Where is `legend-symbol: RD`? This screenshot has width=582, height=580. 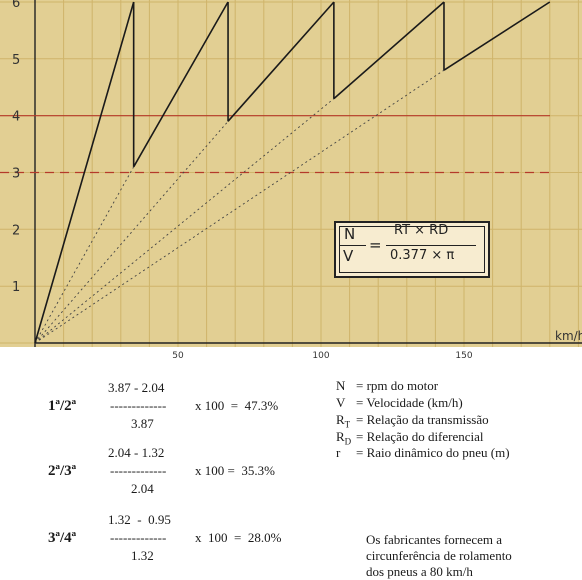
legend-symbol: RD is located at coordinates (344, 438).